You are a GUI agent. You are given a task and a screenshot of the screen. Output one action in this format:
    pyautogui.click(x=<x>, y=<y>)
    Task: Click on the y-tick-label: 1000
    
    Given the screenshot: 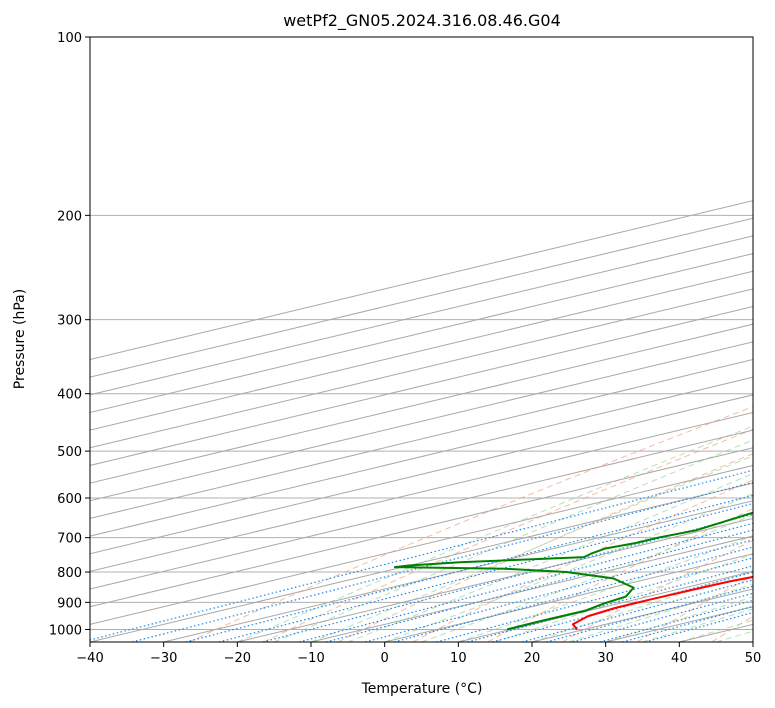 What is the action you would take?
    pyautogui.click(x=65, y=630)
    